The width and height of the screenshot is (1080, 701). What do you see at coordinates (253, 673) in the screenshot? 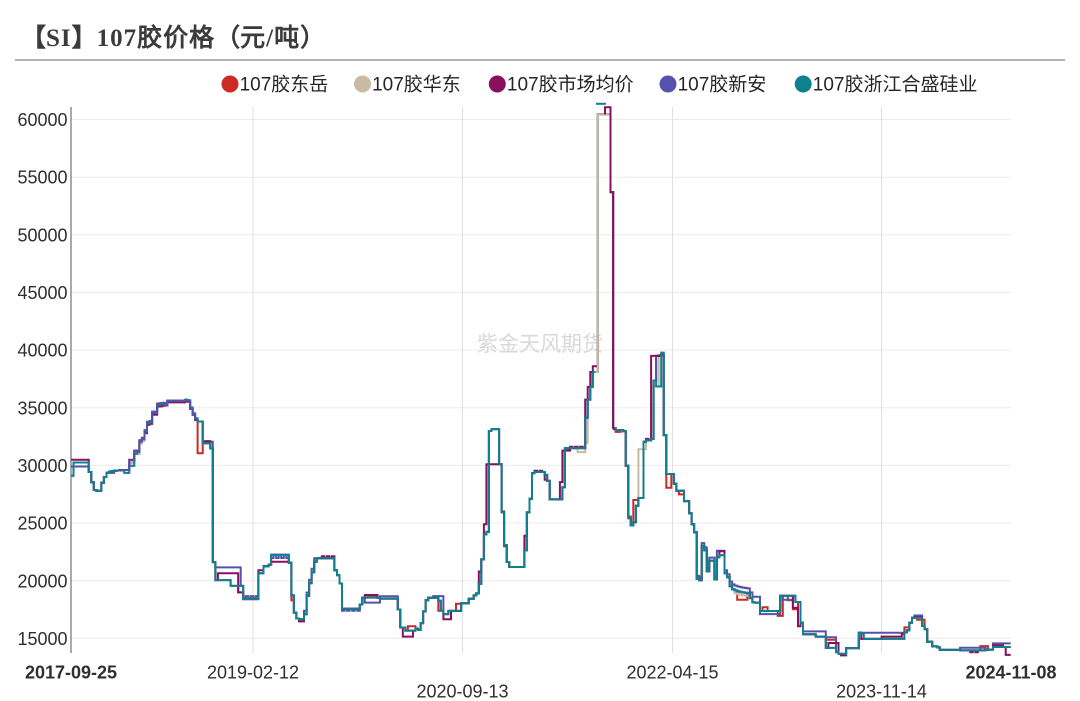
I see `svg-text: 2019-02-12` at bounding box center [253, 673].